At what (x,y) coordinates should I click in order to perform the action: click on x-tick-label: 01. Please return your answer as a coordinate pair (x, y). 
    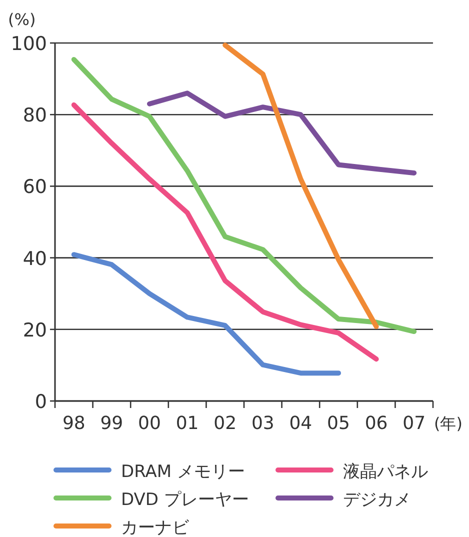
    Looking at the image, I should click on (187, 423).